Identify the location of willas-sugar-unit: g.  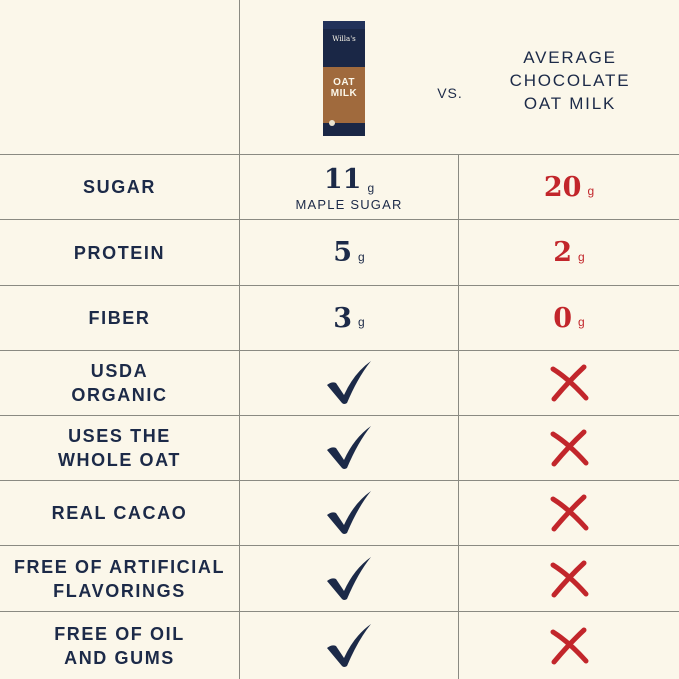
(371, 188).